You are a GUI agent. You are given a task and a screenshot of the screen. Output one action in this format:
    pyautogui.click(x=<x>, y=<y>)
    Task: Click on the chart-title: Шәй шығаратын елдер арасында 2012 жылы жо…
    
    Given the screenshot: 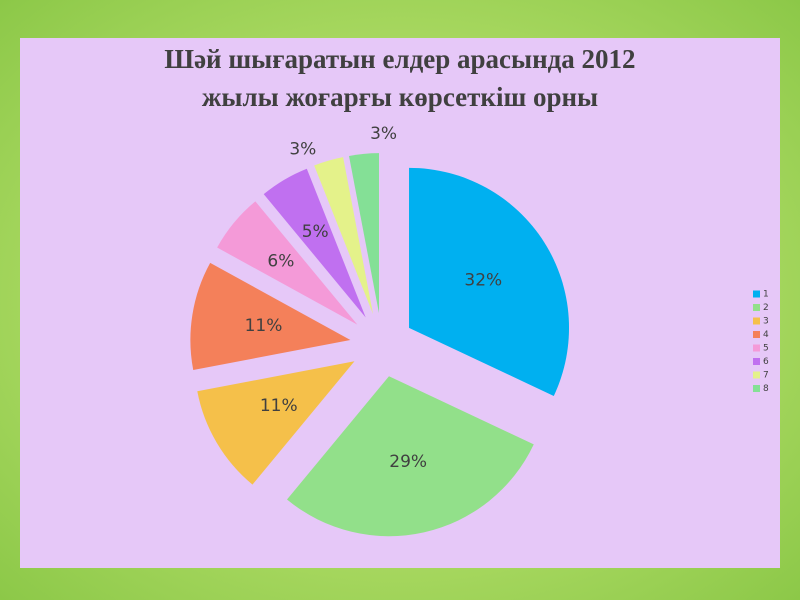 What is the action you would take?
    pyautogui.click(x=399, y=78)
    